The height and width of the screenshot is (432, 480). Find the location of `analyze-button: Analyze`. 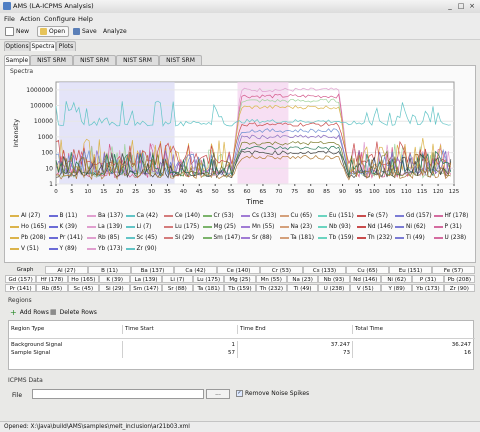

analyze-button: Analyze is located at coordinates (116, 31).